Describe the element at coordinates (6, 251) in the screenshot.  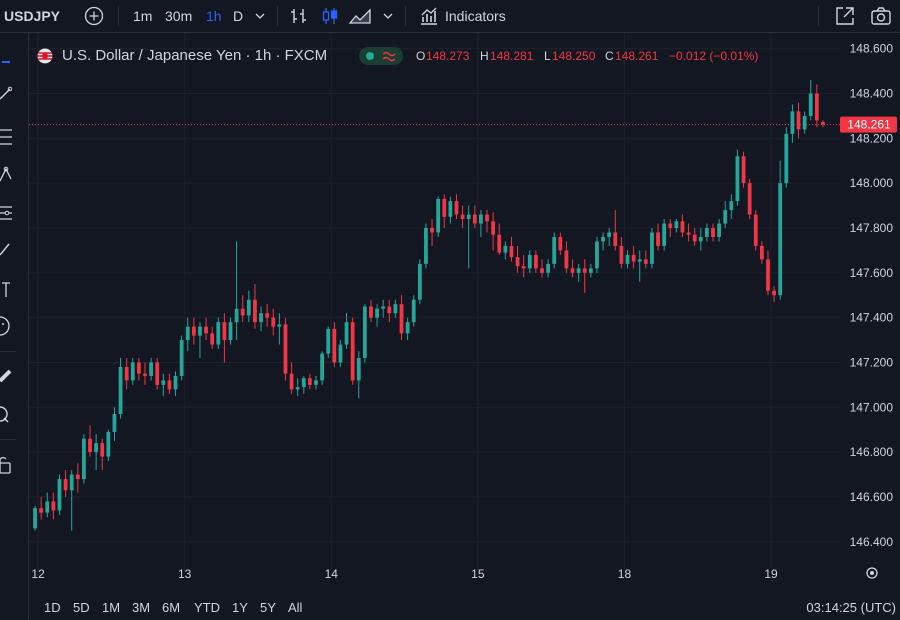
I see `brush-icon` at that location.